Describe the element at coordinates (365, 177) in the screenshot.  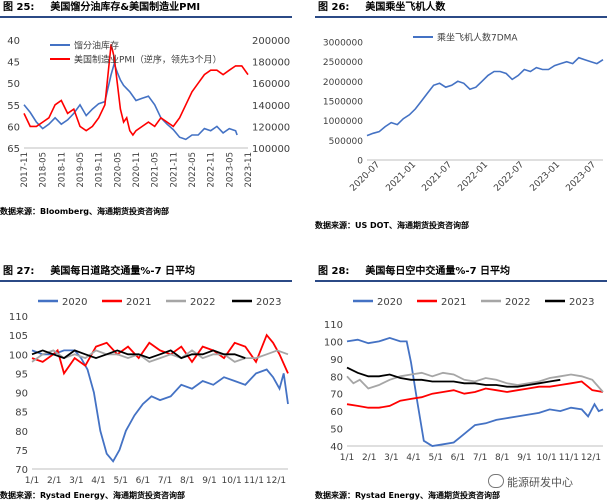
I see `x-tick-label: 2020-07` at that location.